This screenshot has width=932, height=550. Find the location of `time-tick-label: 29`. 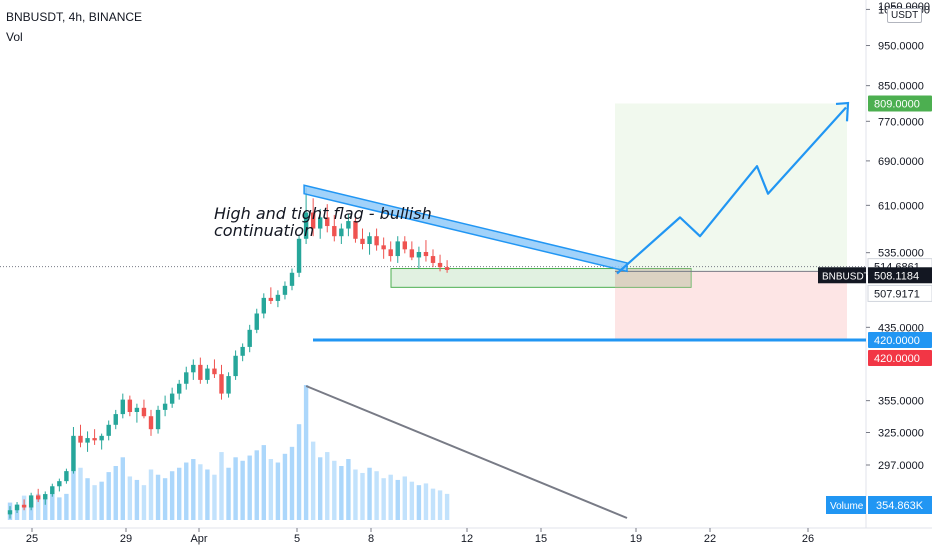

time-tick-label: 29 is located at coordinates (126, 539).